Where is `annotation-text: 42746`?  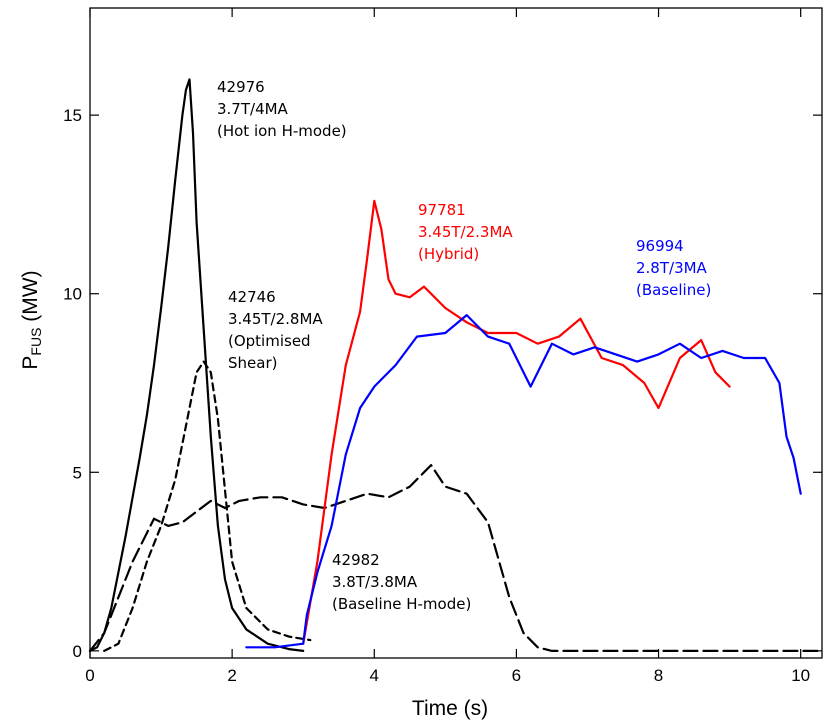
annotation-text: 42746 is located at coordinates (252, 297).